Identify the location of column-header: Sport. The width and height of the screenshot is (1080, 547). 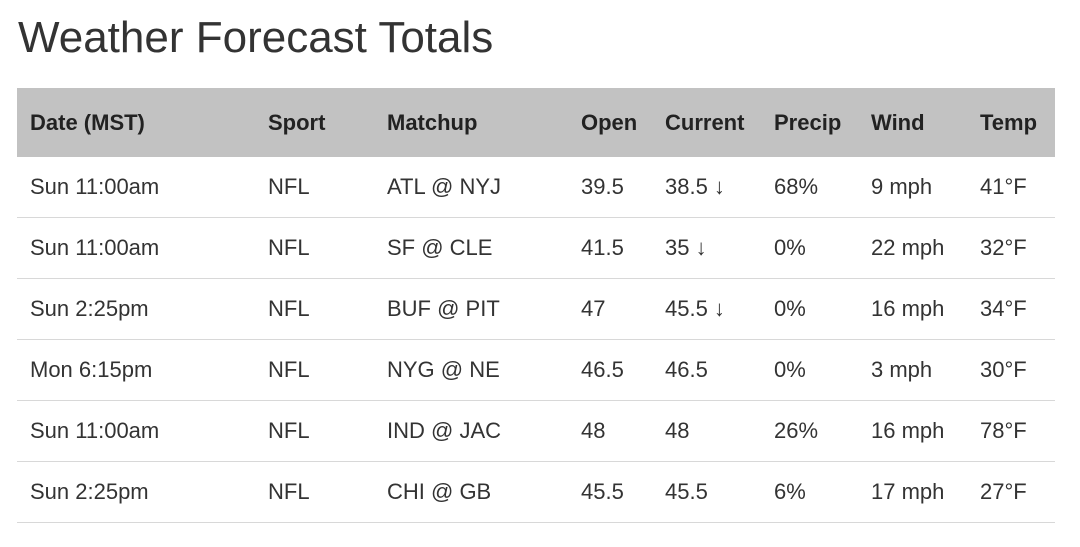
(314, 122).